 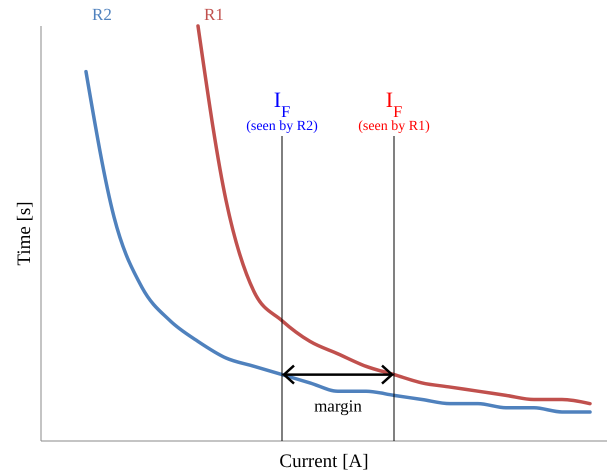 I want to click on text: R2, so click(x=102, y=14).